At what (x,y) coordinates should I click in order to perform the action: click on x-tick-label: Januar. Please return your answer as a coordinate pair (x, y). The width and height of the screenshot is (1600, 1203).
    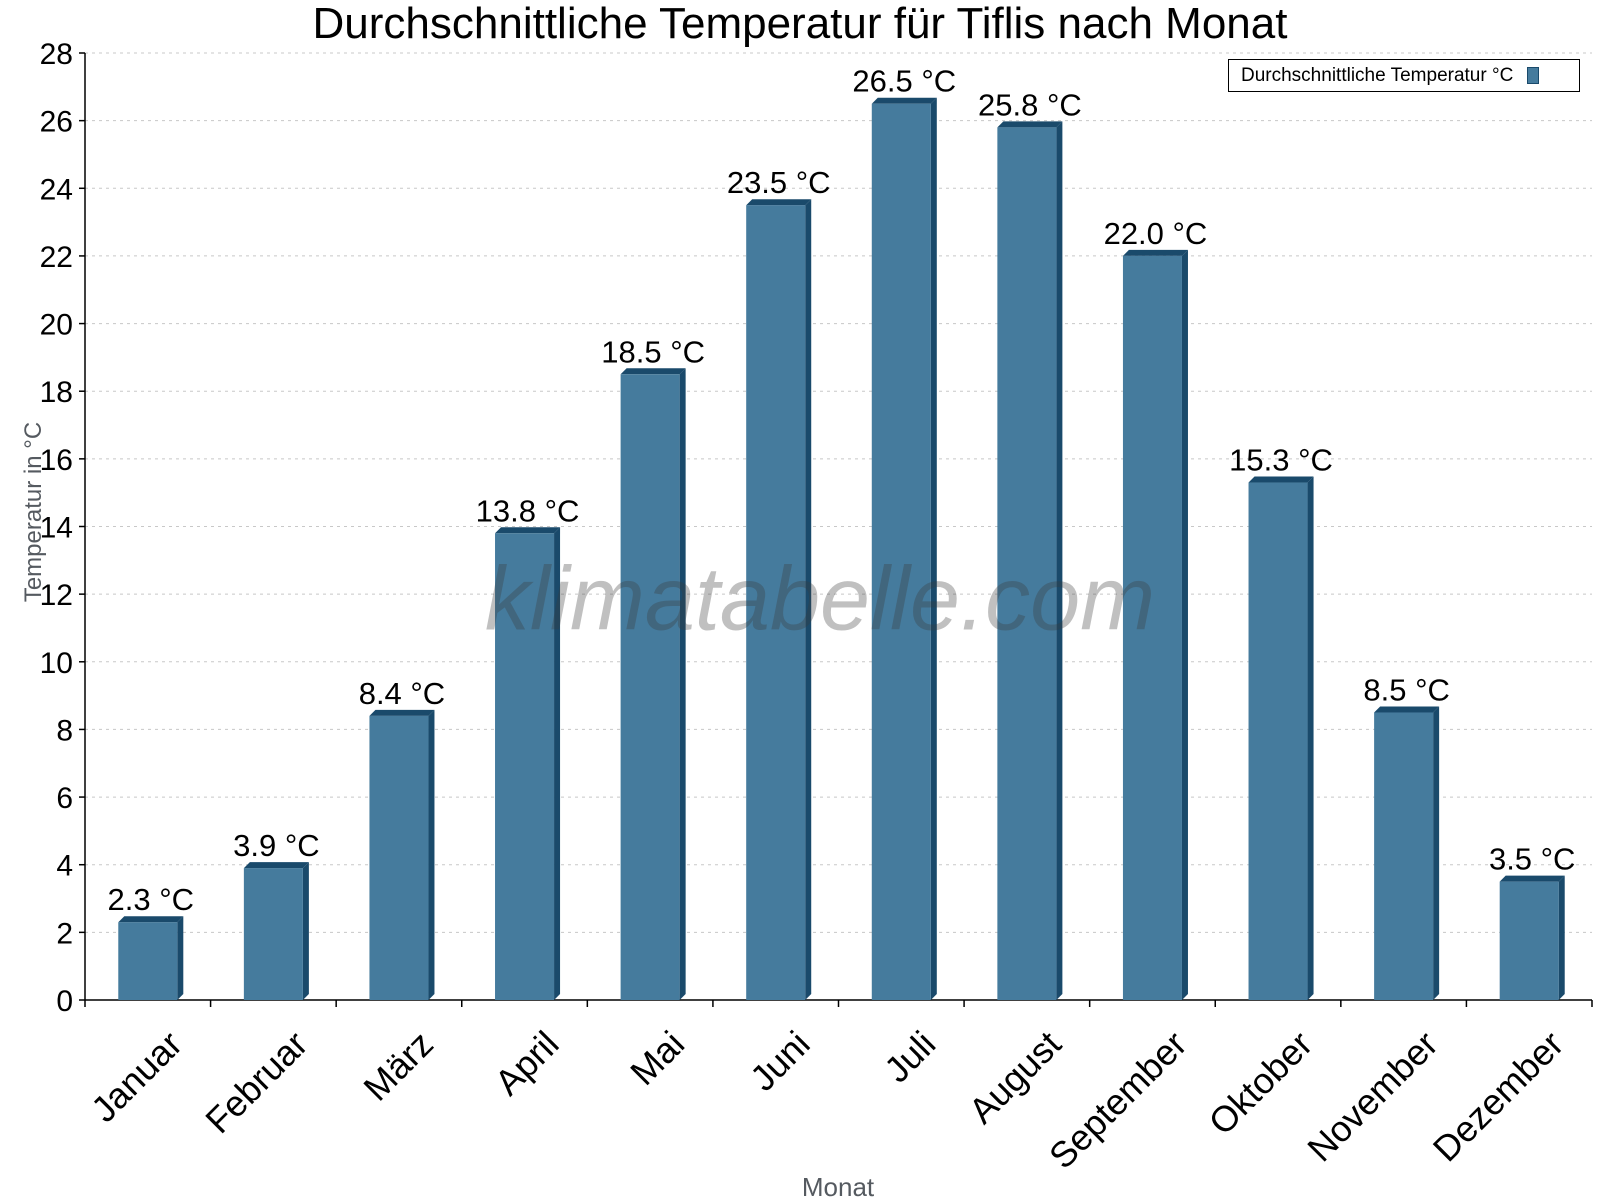
    Looking at the image, I should click on (136, 1076).